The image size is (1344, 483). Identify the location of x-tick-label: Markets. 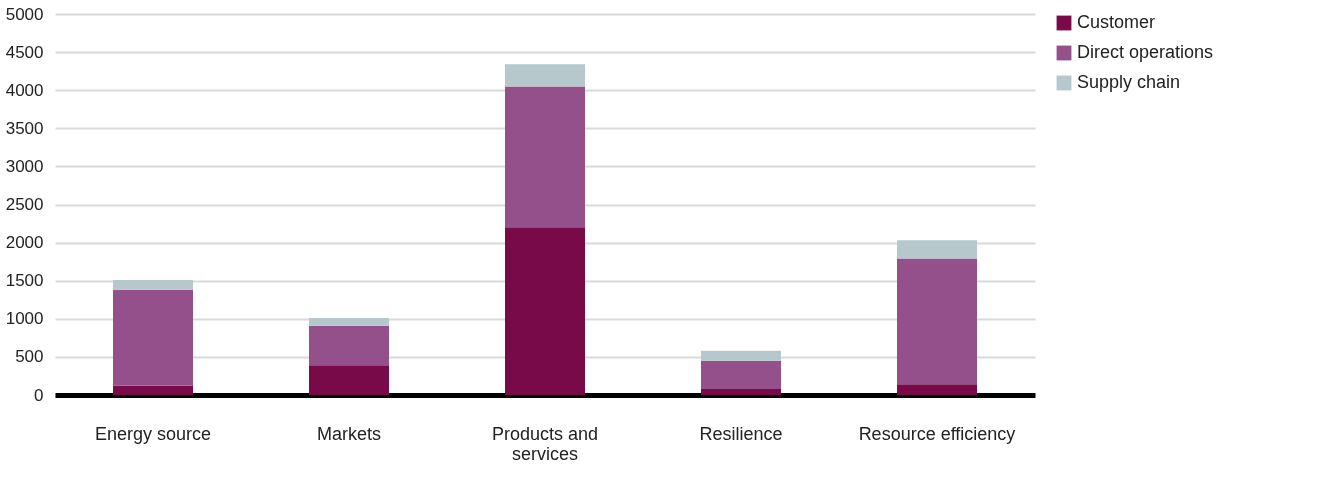
(349, 433).